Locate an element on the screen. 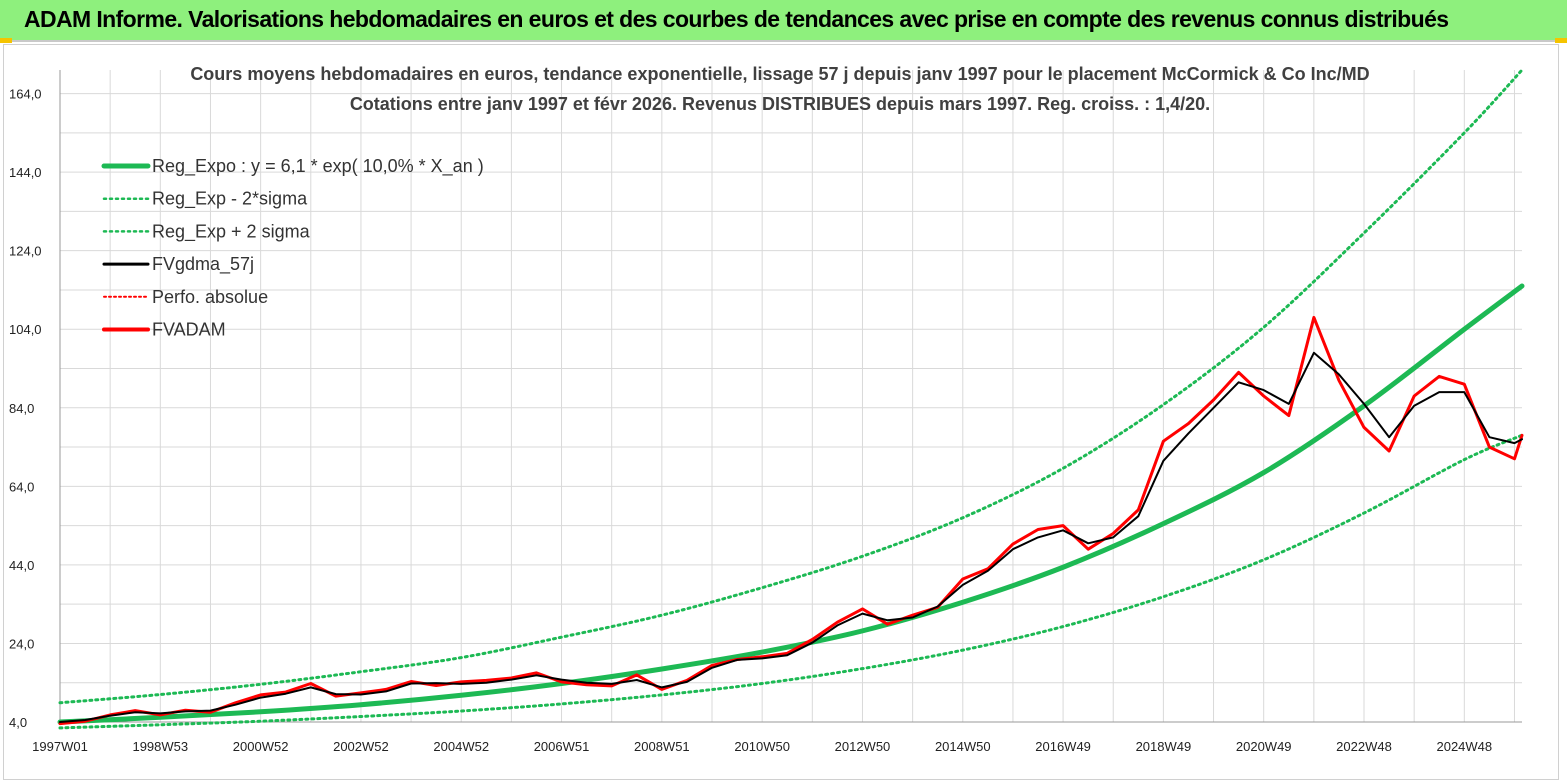  x-tick-label: 2006W51 is located at coordinates (562, 746).